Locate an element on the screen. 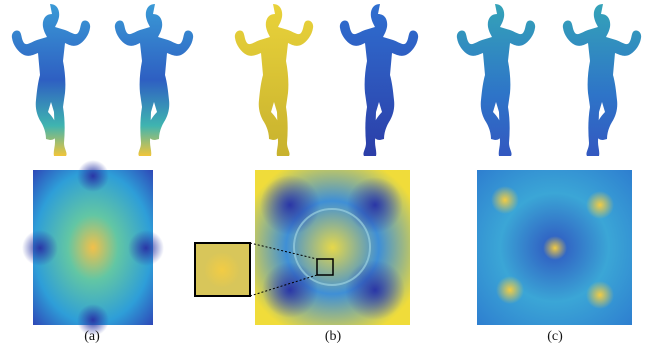 This screenshot has width=660, height=353. texture-b is located at coordinates (302, 247).